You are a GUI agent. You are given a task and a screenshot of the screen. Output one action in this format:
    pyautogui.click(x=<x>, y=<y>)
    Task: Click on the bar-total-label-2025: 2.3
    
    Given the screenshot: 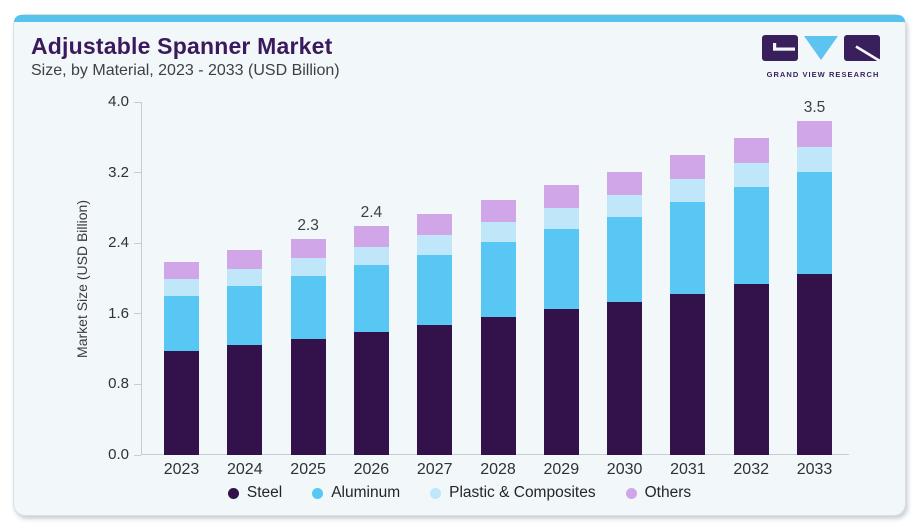 What is the action you would take?
    pyautogui.click(x=308, y=225)
    